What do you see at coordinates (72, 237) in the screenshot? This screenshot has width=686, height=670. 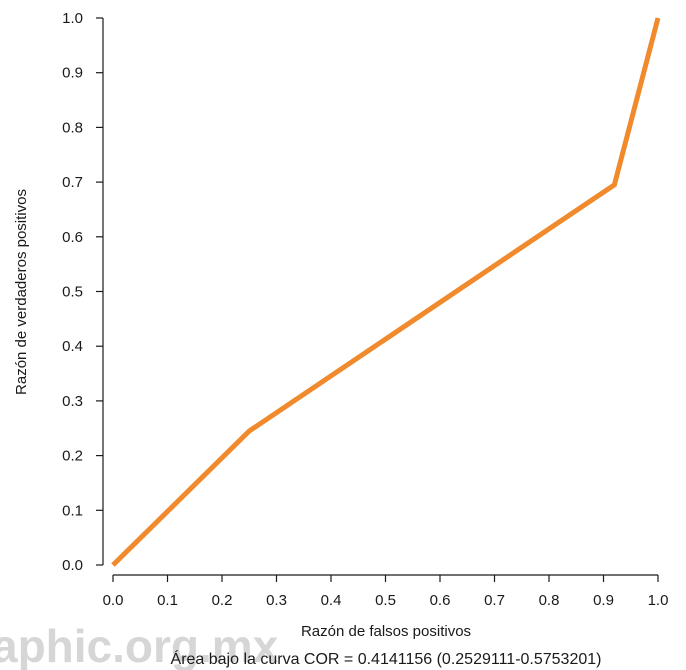 I see `y-tick-label: 0.6` at bounding box center [72, 237].